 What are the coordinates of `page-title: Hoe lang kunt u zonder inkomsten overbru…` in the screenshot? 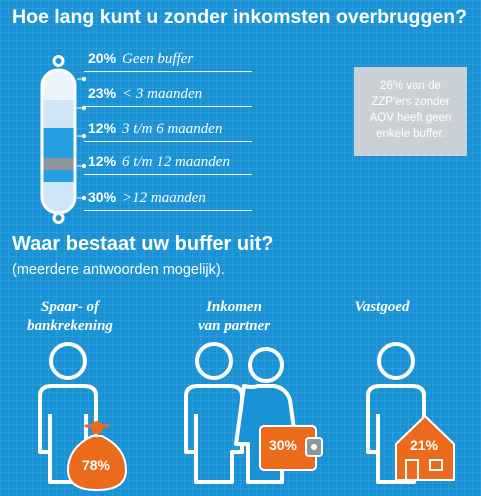 It's located at (240, 17).